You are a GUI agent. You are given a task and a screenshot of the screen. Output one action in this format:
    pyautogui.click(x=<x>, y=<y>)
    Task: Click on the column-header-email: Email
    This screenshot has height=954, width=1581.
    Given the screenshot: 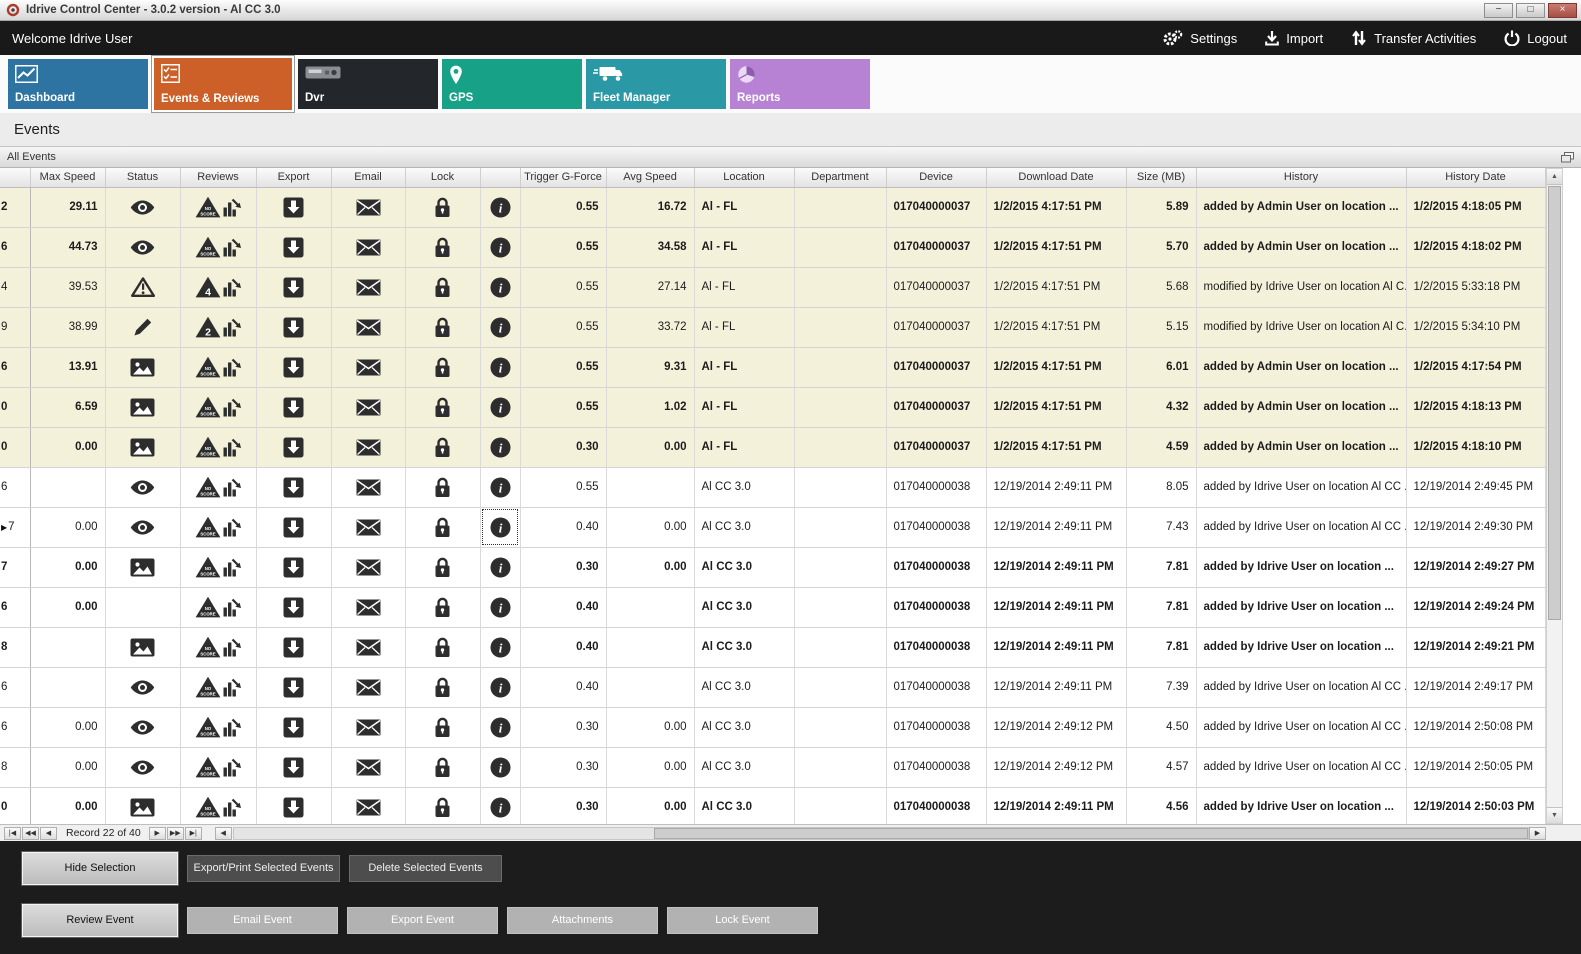 What is the action you would take?
    pyautogui.click(x=368, y=178)
    